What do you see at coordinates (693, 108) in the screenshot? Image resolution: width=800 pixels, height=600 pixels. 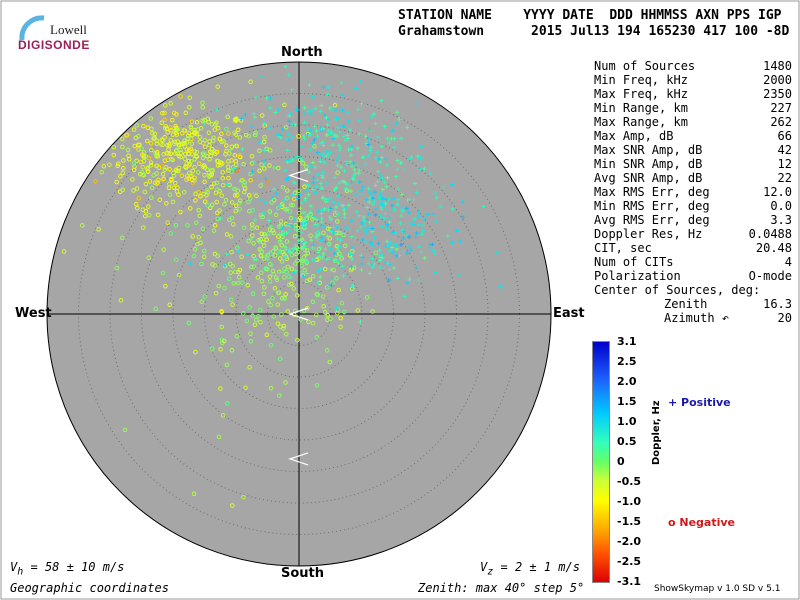 I see `stat-row: Min Range, km 227` at bounding box center [693, 108].